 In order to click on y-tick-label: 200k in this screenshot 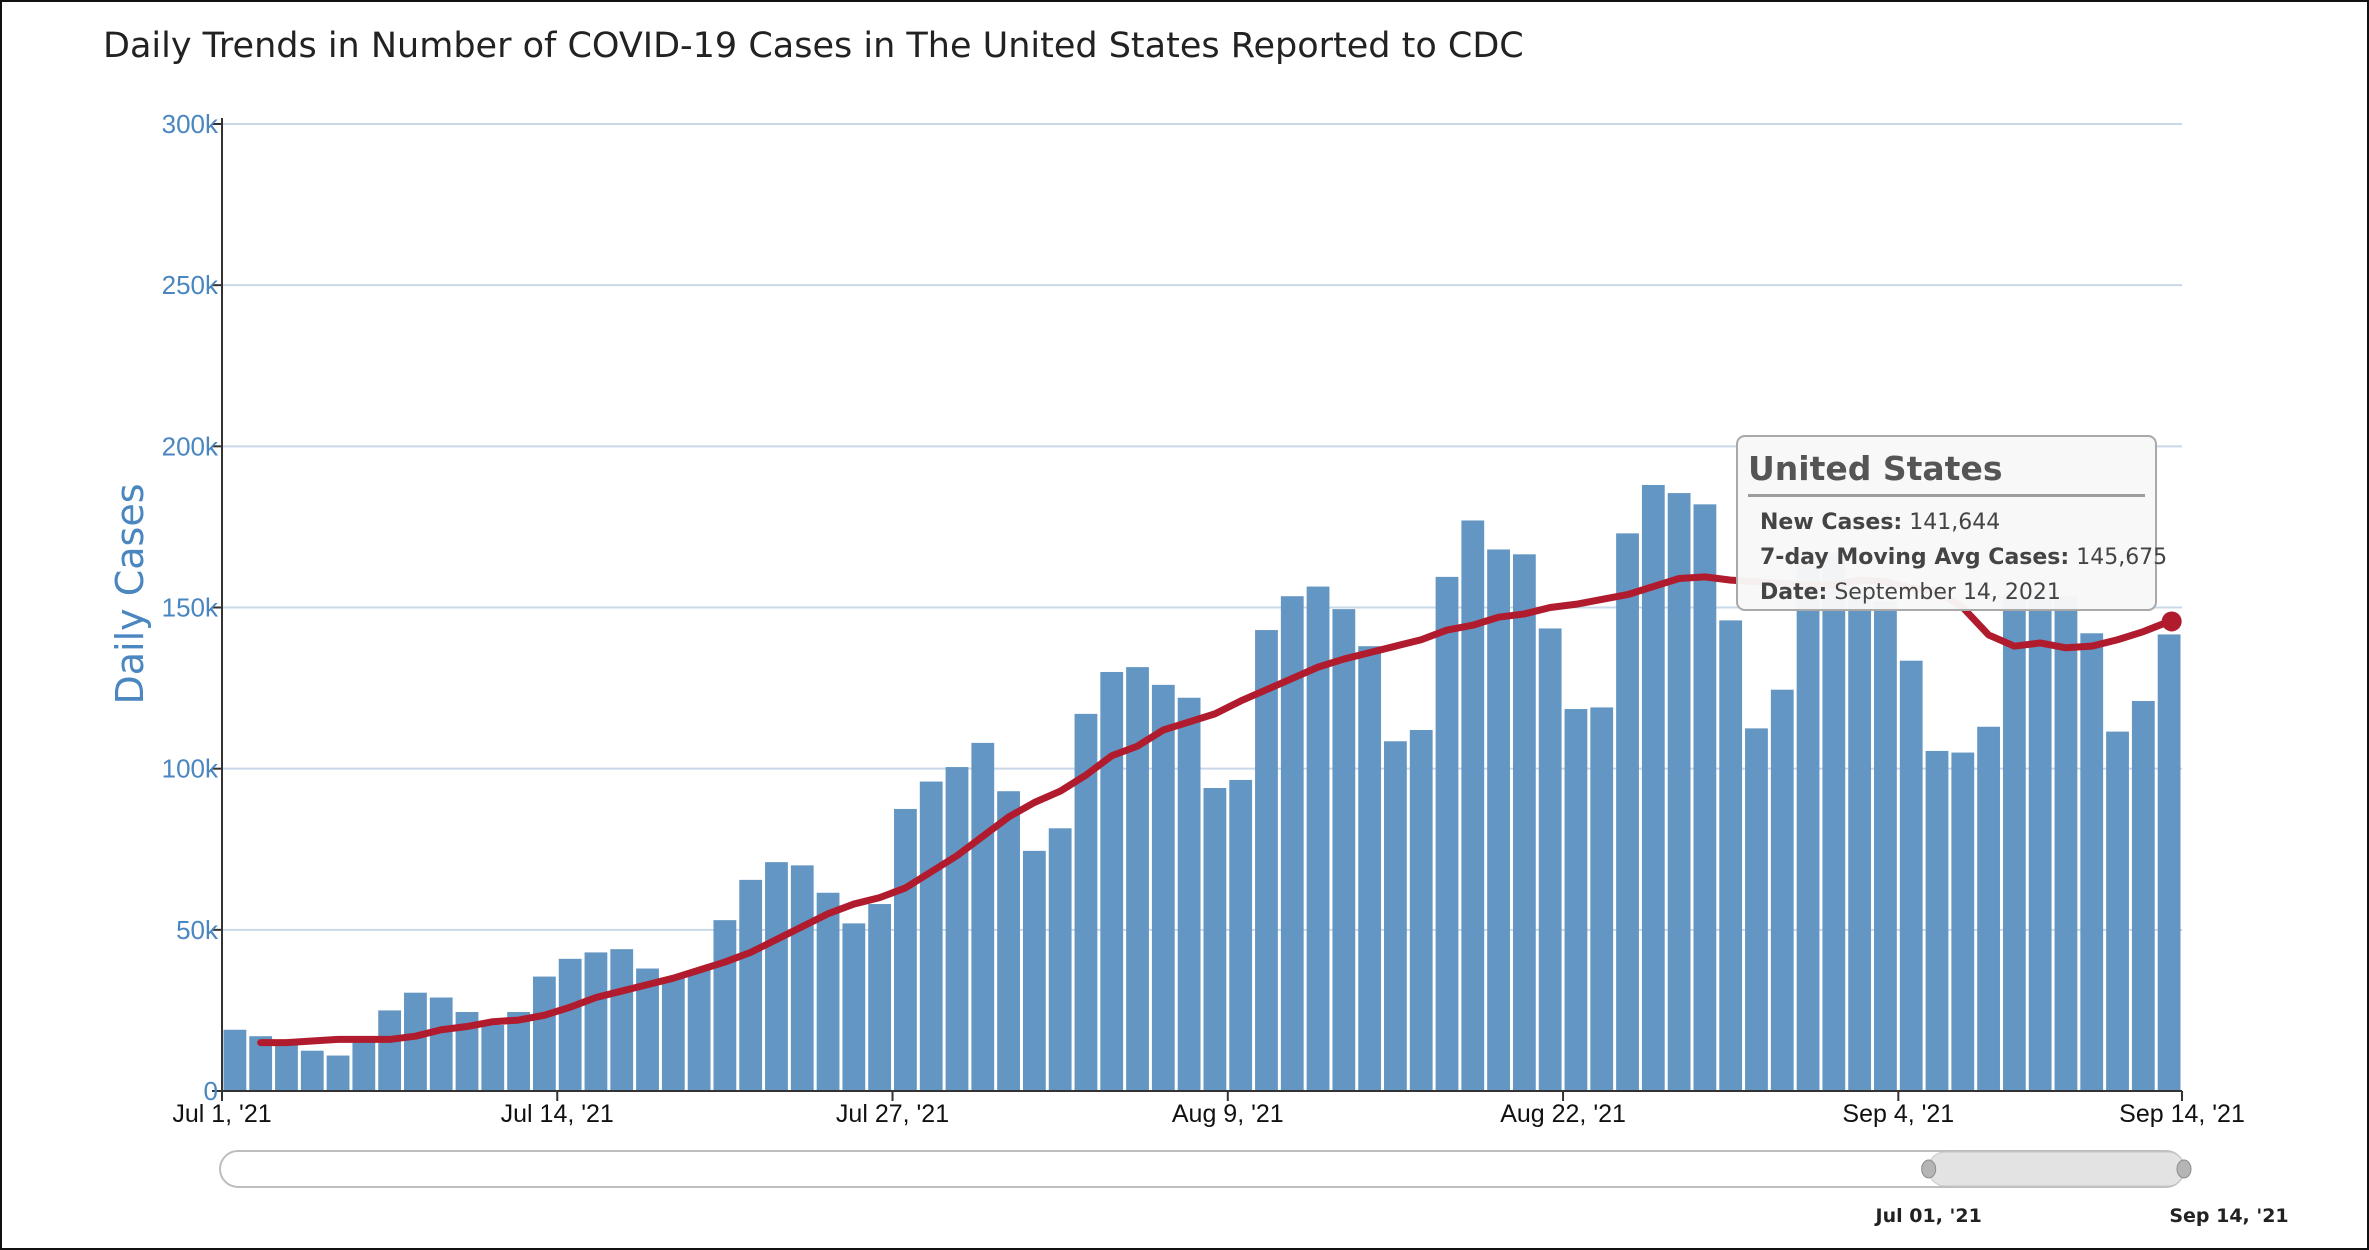, I will do `click(190, 446)`.